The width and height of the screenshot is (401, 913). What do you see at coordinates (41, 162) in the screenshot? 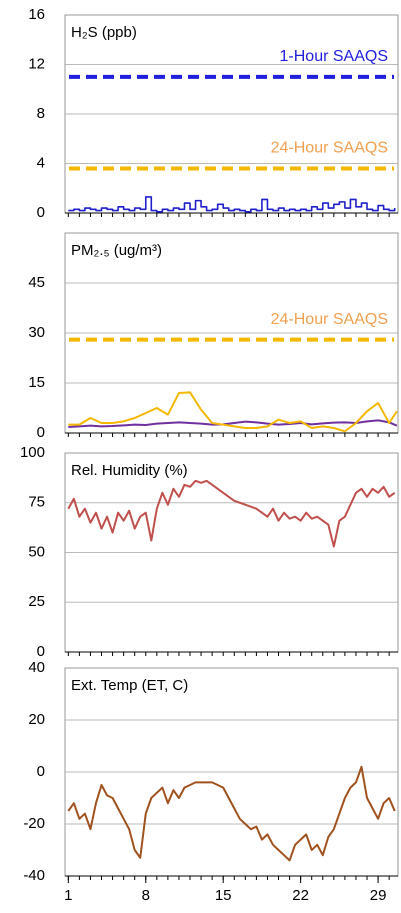
I see `y-tick-label: 4` at bounding box center [41, 162].